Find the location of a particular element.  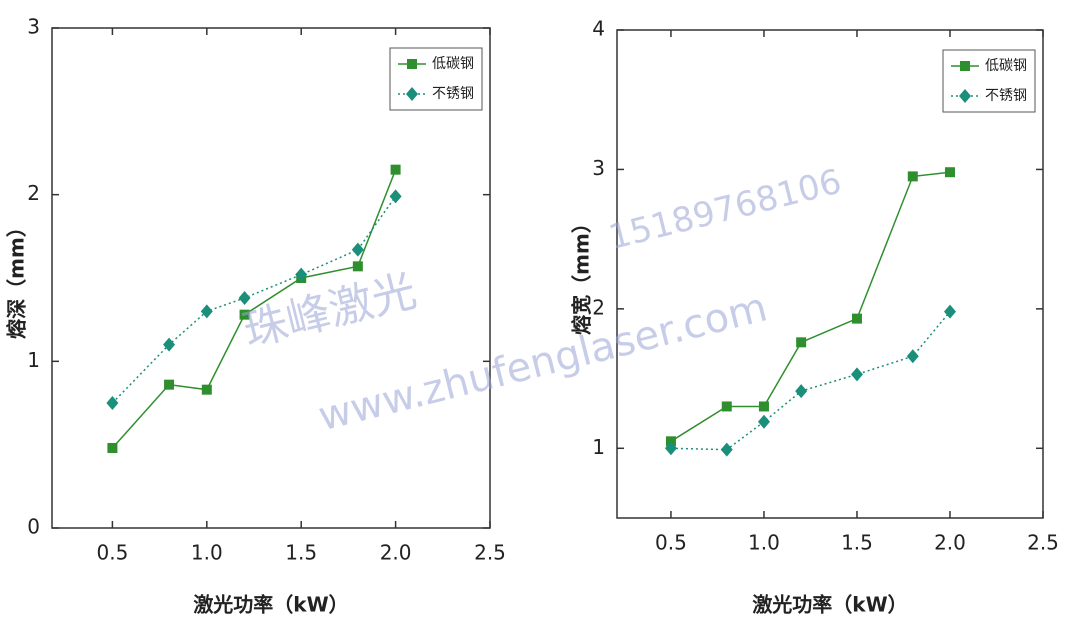

y-axis-label: 熔宽（mm） is located at coordinates (582, 274).